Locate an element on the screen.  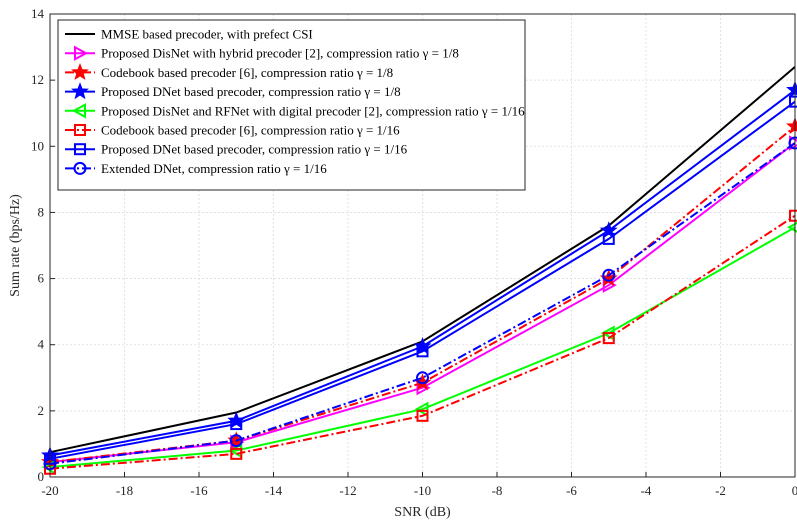
x-tick-label: -4 is located at coordinates (646, 490).